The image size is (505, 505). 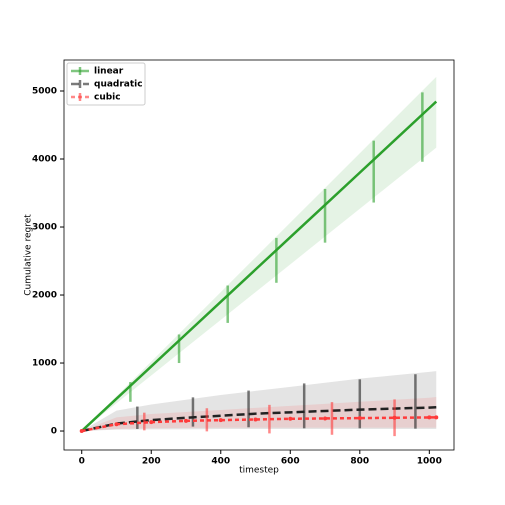 I want to click on y-tick-label: 3000, so click(x=44, y=228).